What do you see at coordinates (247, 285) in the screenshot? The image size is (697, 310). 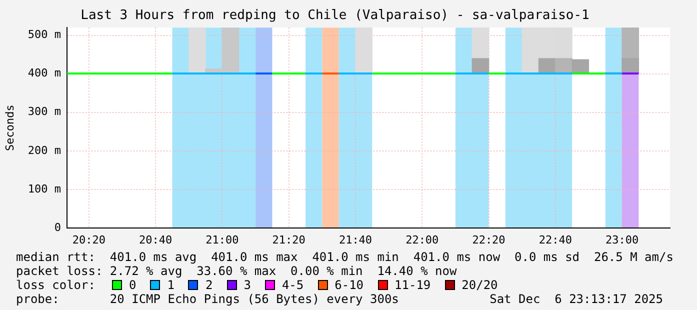 I see `legend-label: 3` at bounding box center [247, 285].